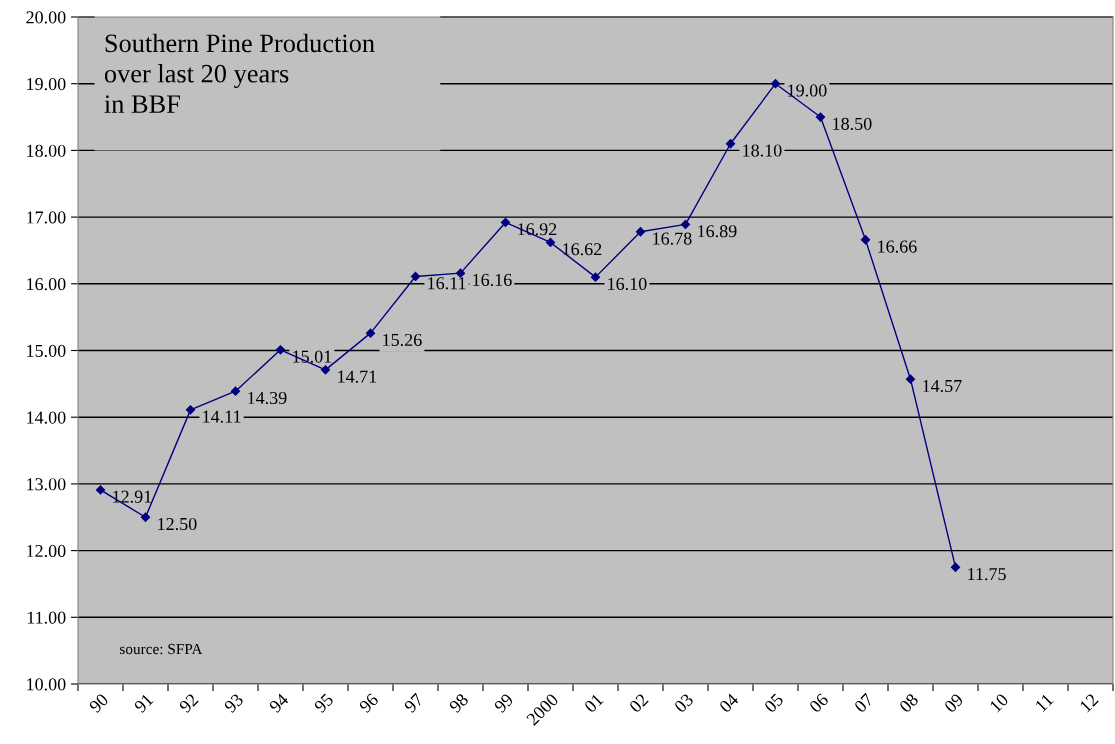 Image resolution: width=1115 pixels, height=744 pixels. Describe the element at coordinates (627, 284) in the screenshot. I see `data-label: 16.10` at that location.